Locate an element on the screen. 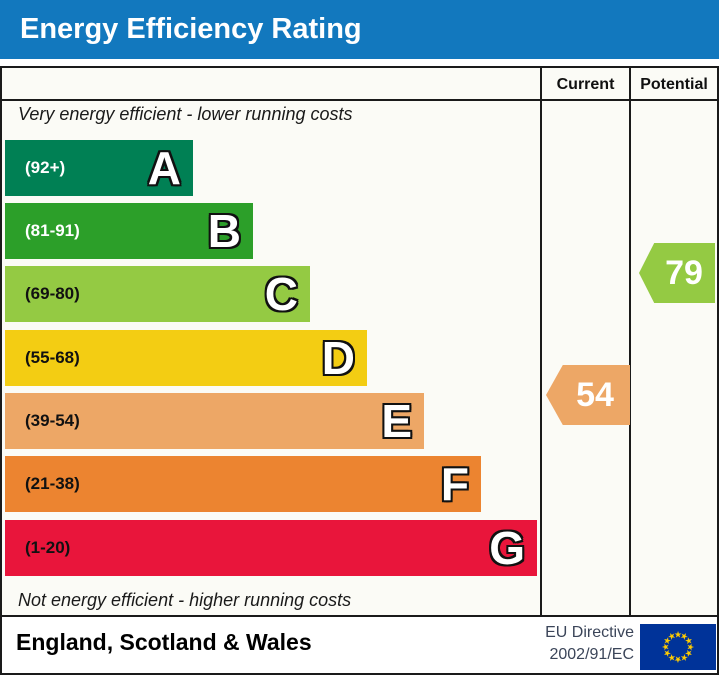 This screenshot has width=719, height=675. band-a-range: (92+) is located at coordinates (45, 167).